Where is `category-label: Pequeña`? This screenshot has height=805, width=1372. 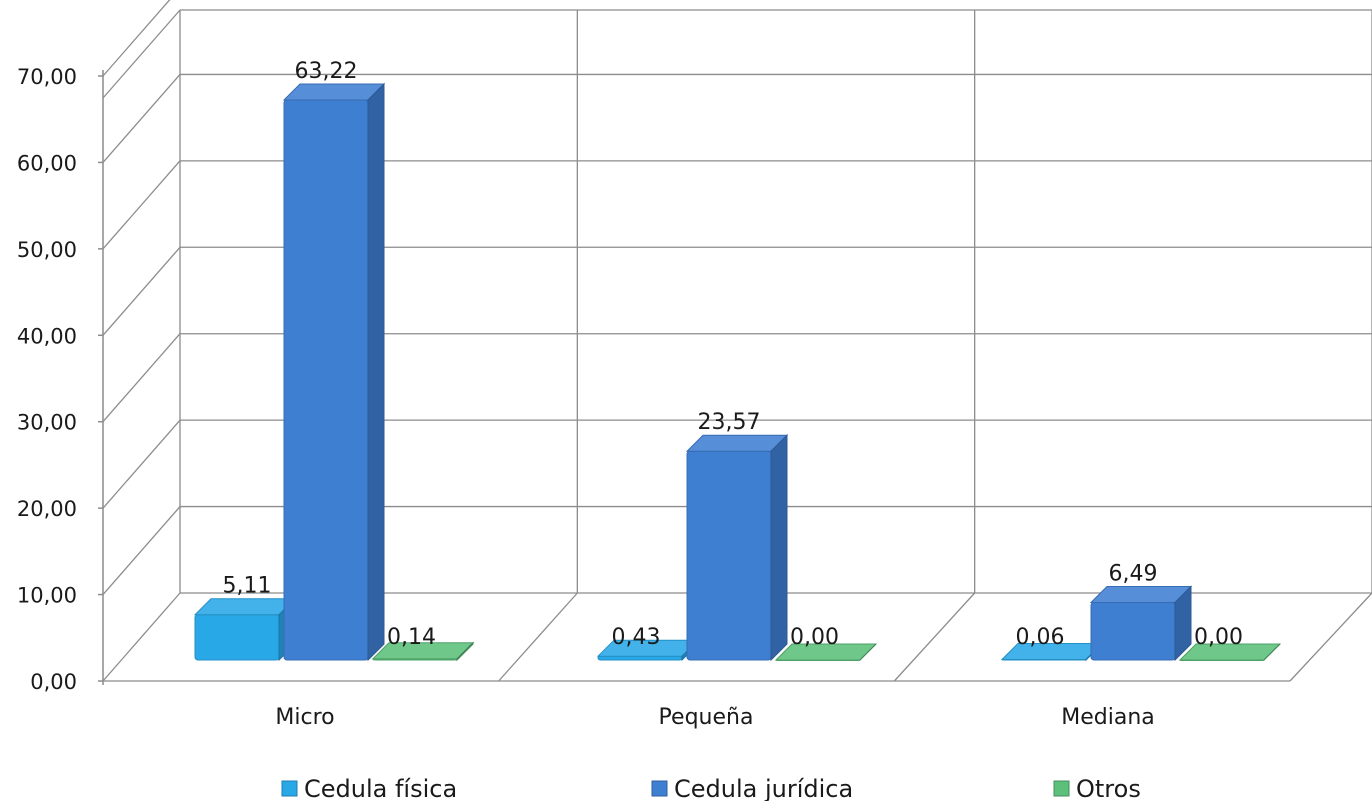
category-label: Pequeña is located at coordinates (706, 717).